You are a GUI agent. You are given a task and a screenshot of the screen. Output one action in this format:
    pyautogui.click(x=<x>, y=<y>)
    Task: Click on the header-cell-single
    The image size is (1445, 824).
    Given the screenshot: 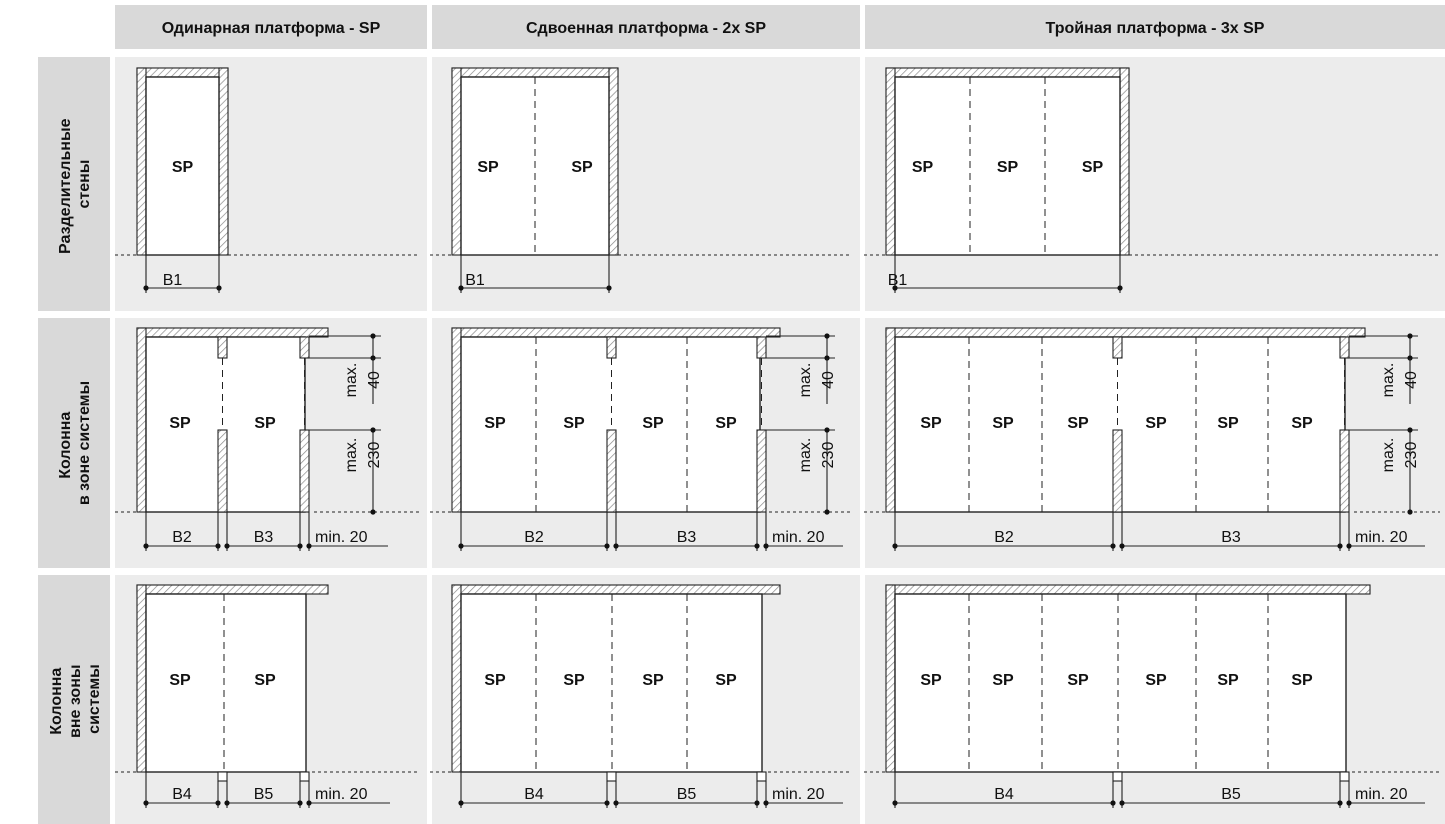 What is the action you would take?
    pyautogui.click(x=271, y=27)
    